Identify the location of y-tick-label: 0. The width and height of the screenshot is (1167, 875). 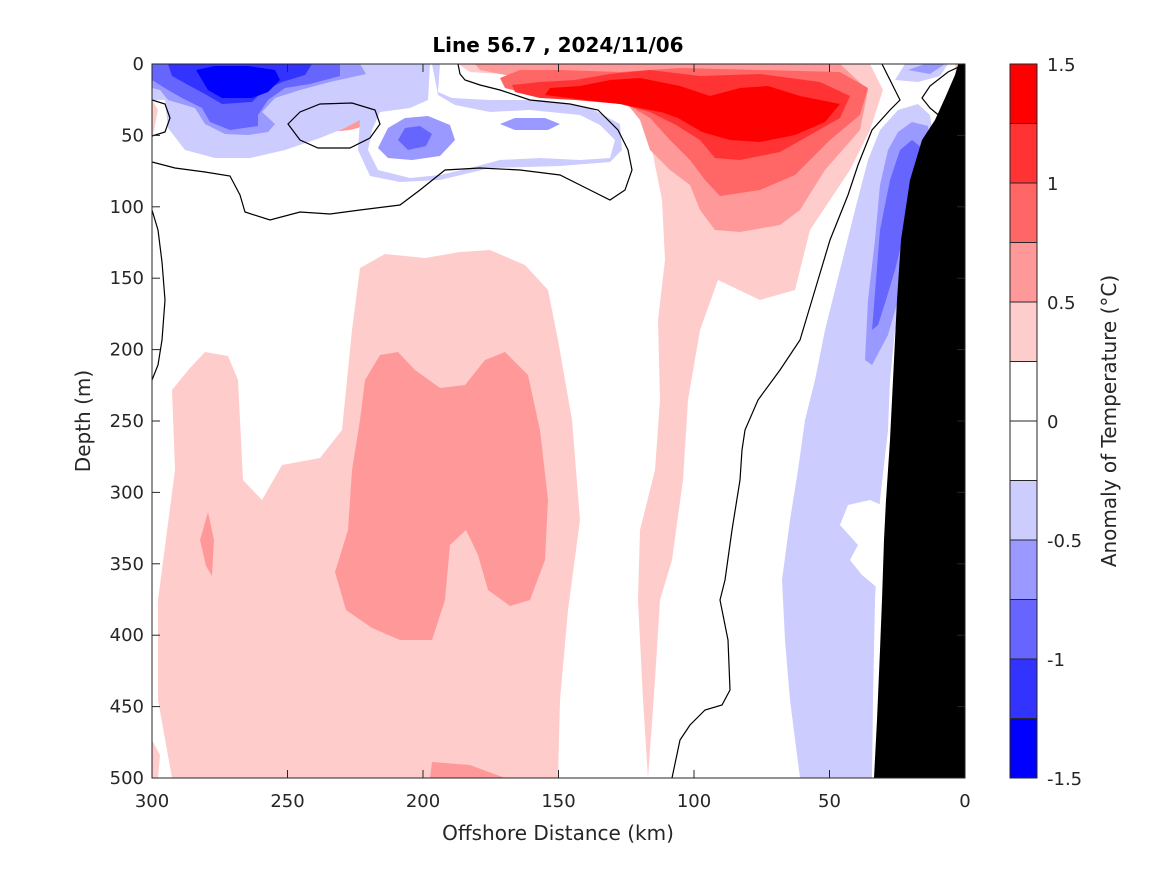
(138, 64).